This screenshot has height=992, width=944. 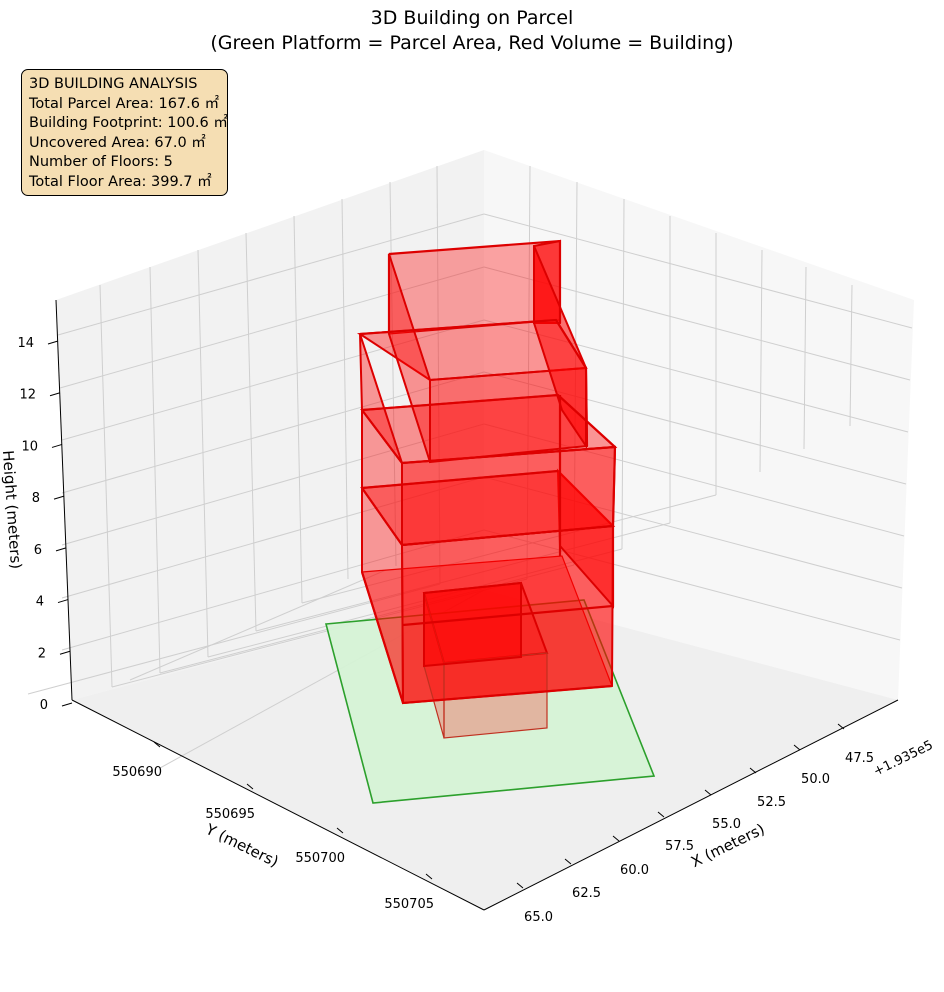 What do you see at coordinates (27, 395) in the screenshot?
I see `z-tick-label: 12` at bounding box center [27, 395].